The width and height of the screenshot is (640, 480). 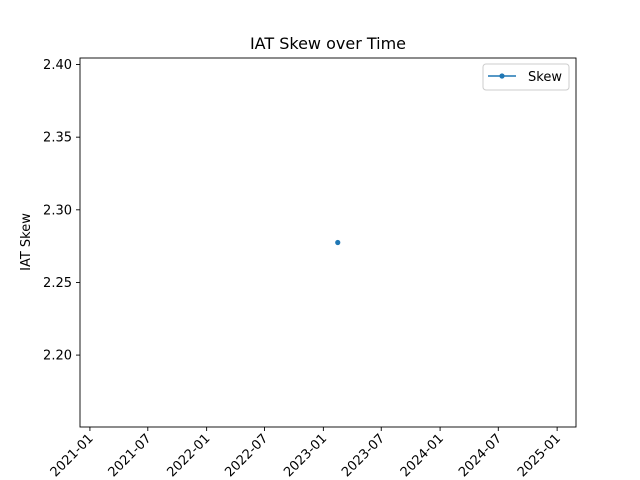 What do you see at coordinates (57, 356) in the screenshot?
I see `y-tick-label: 2.20` at bounding box center [57, 356].